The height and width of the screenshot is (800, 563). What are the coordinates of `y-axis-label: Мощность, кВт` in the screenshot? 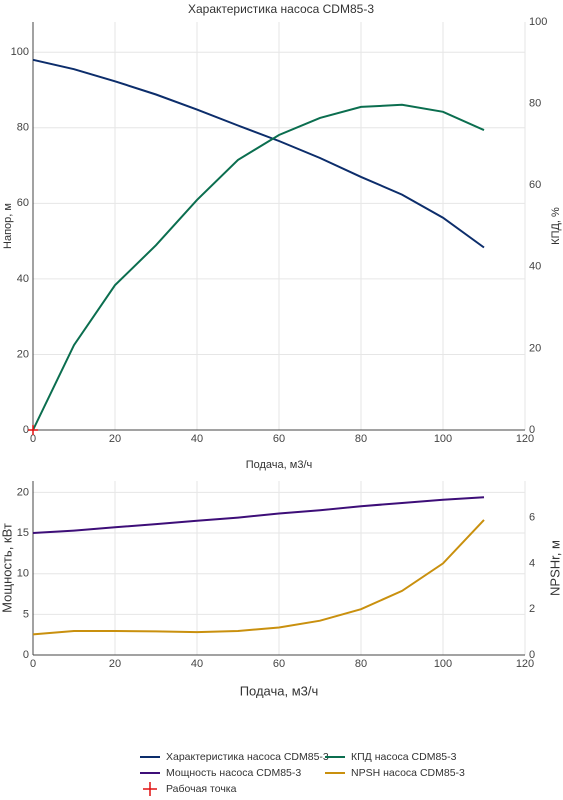 It's located at (7, 568).